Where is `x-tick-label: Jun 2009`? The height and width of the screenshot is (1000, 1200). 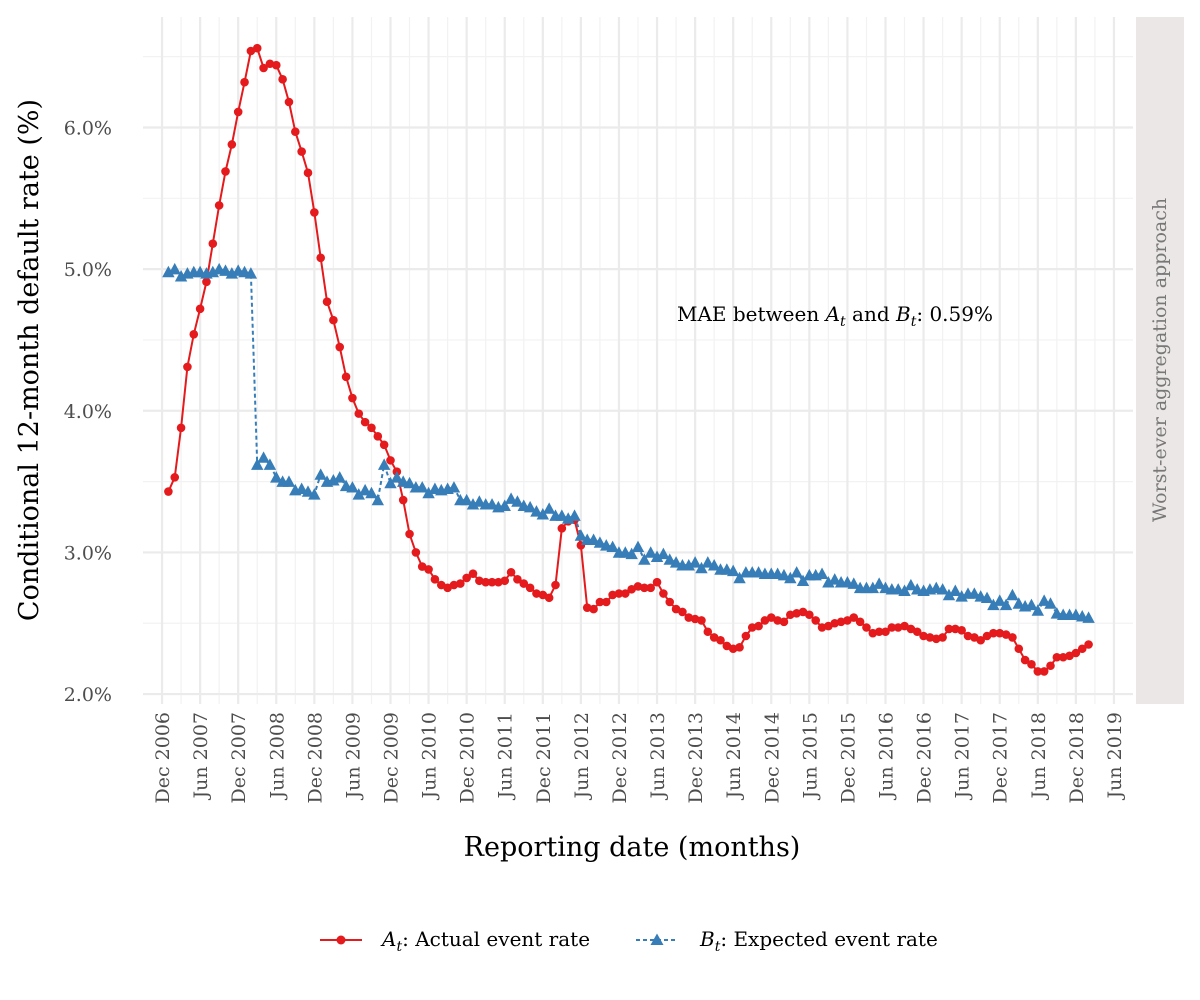 x-tick-label: Jun 2009 is located at coordinates (353, 756).